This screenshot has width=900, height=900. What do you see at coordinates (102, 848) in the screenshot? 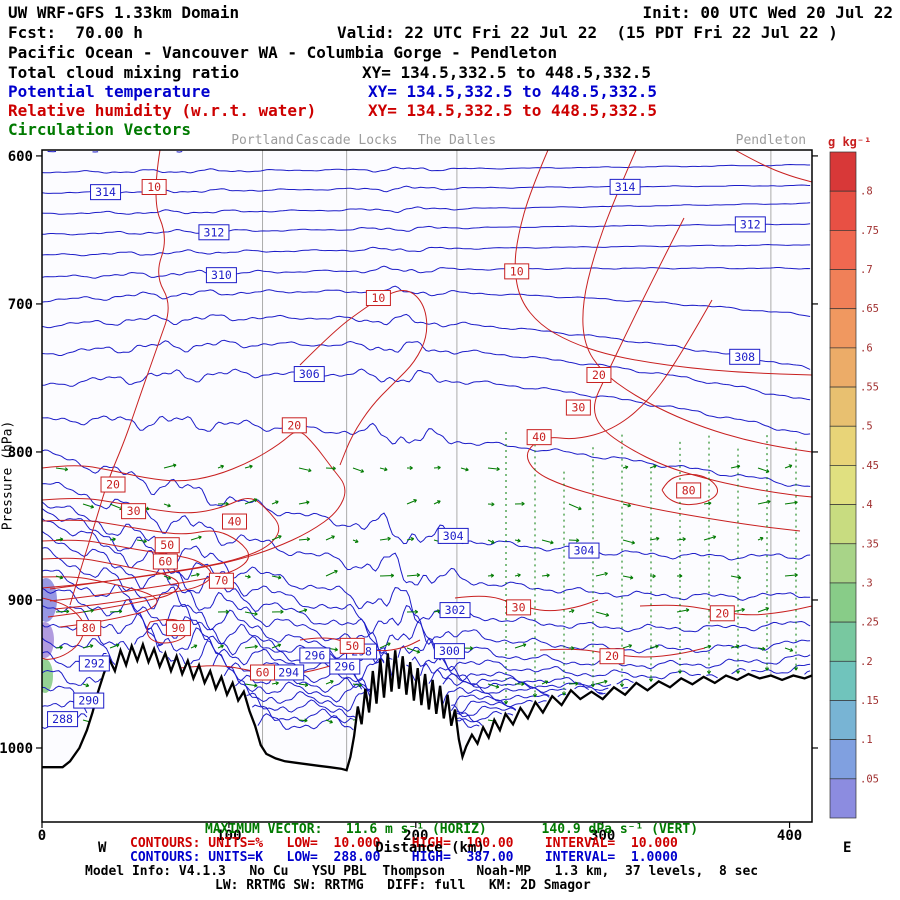
I see `west-end-label: W` at bounding box center [102, 848].